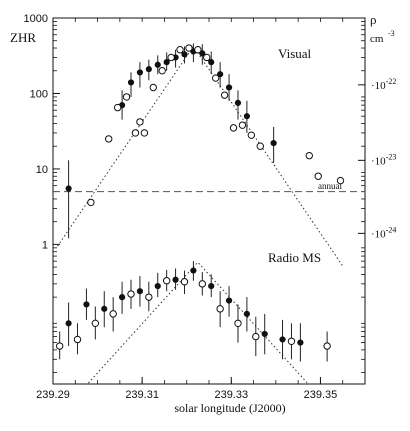 This screenshot has width=410, height=431. What do you see at coordinates (23, 37) in the screenshot?
I see `zhr-axis-label: ZHR` at bounding box center [23, 37].